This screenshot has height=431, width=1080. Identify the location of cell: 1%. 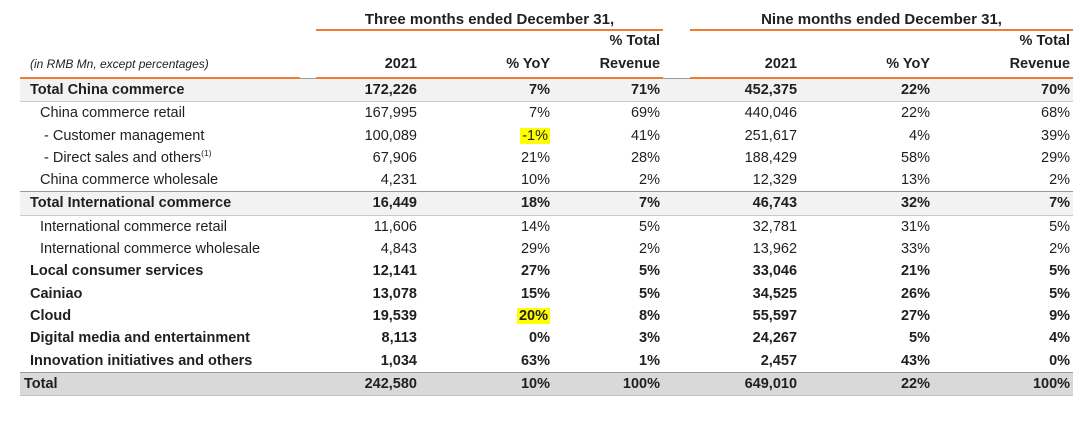
(650, 360).